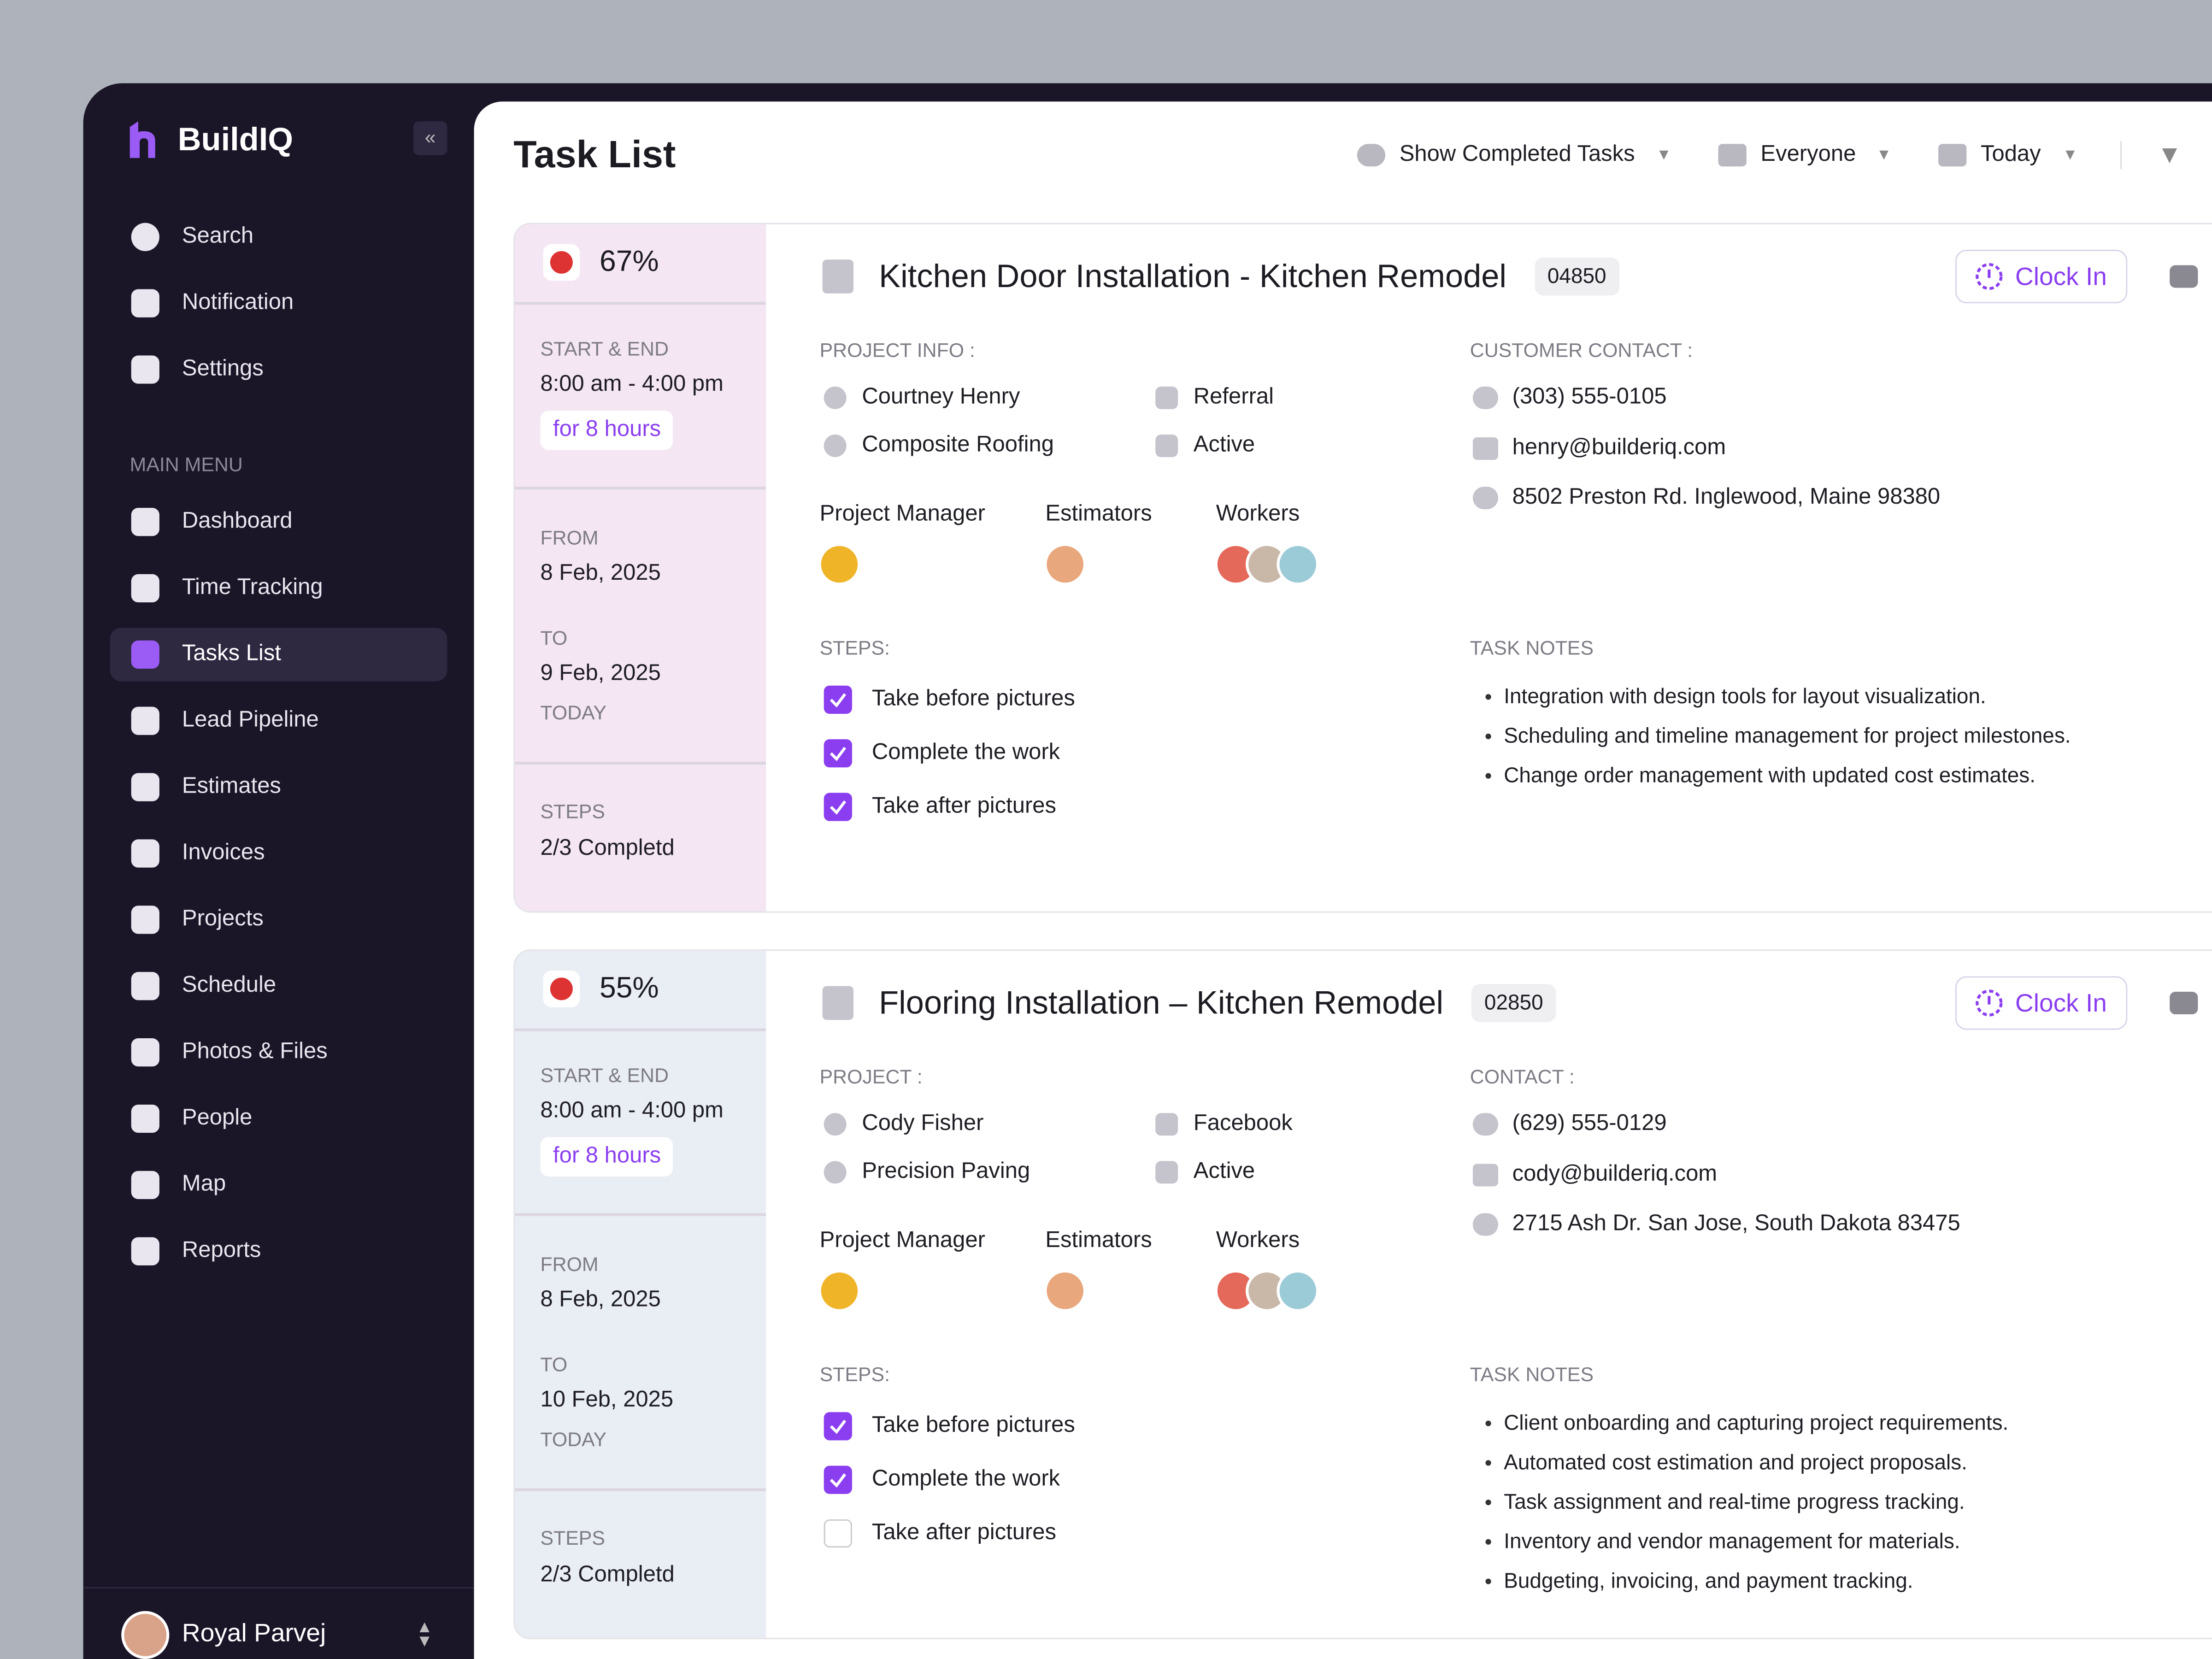 The height and width of the screenshot is (1659, 2212). Describe the element at coordinates (235, 139) in the screenshot. I see `brand: BuildIQ` at that location.